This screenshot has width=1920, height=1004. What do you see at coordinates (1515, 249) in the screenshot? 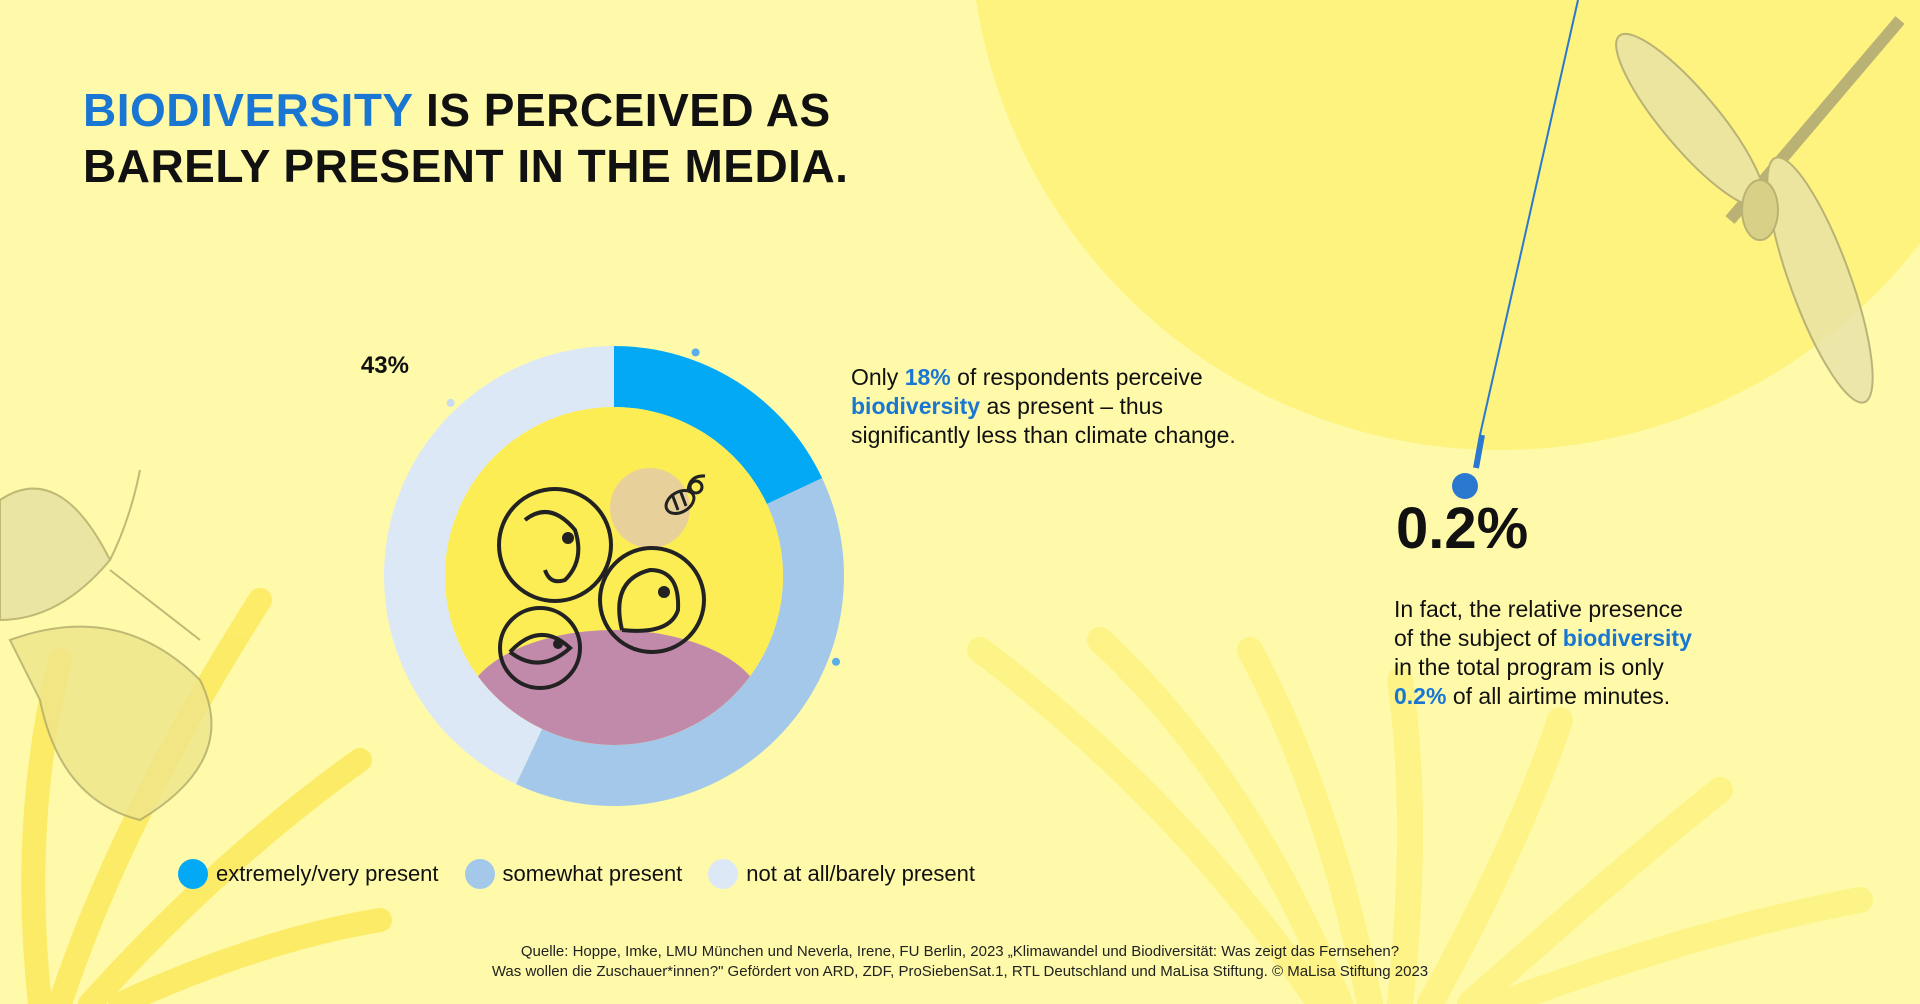
I see `pendulum-marker` at bounding box center [1515, 249].